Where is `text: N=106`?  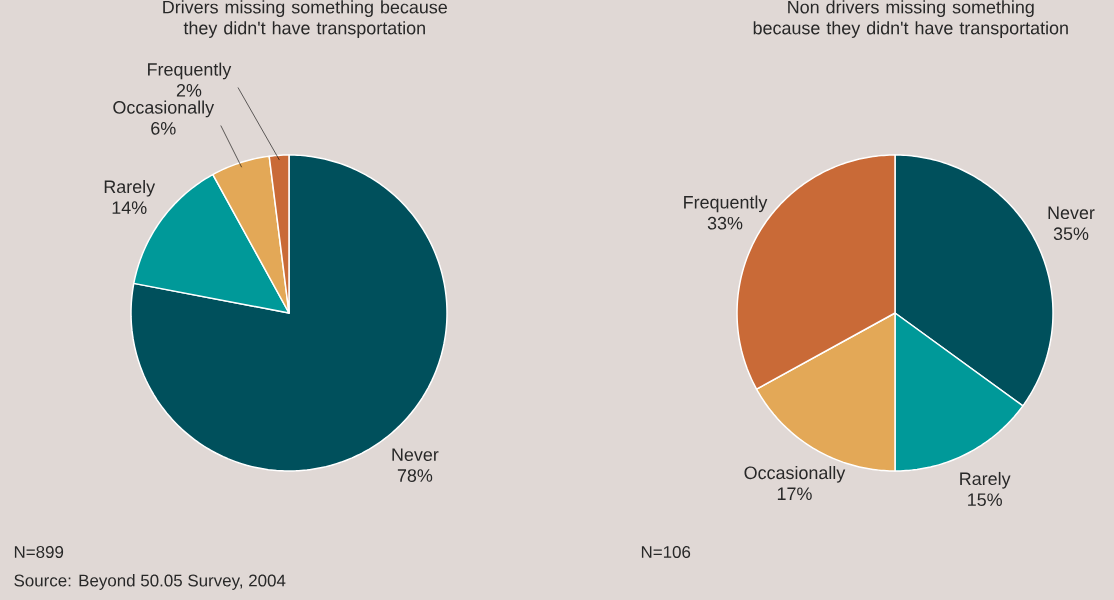
text: N=106 is located at coordinates (666, 552).